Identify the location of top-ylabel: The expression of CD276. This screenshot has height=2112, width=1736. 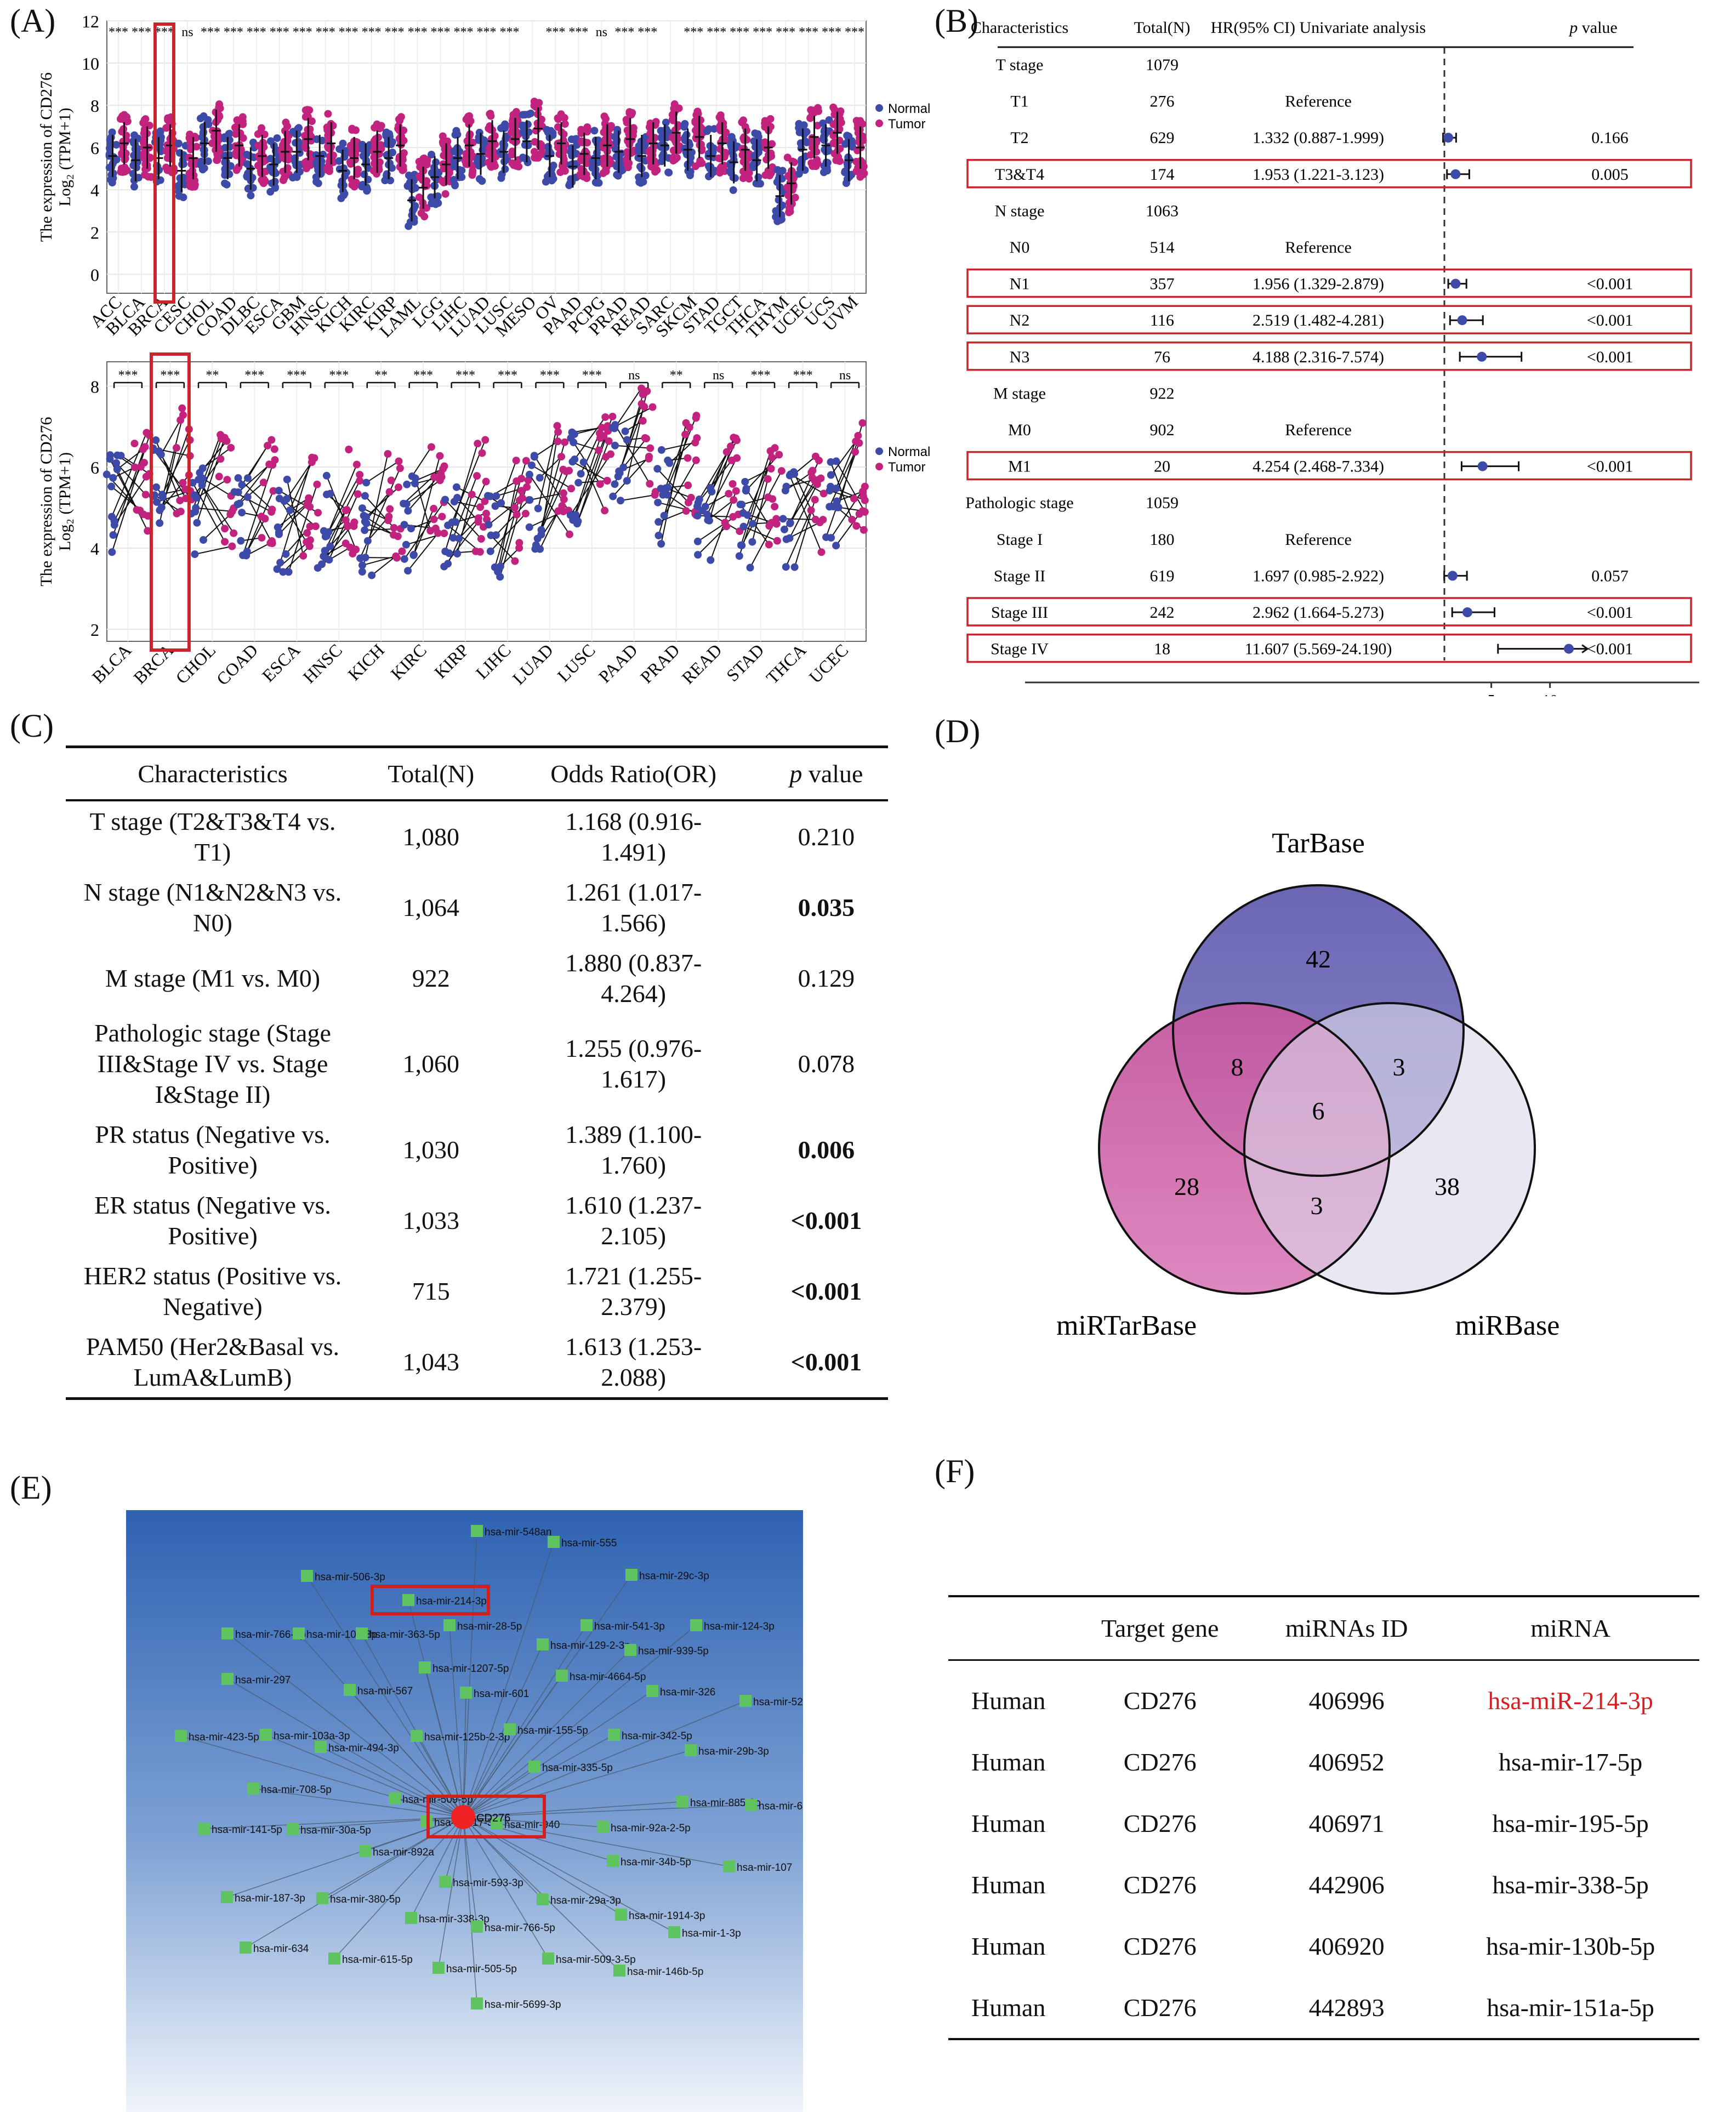
(46, 157).